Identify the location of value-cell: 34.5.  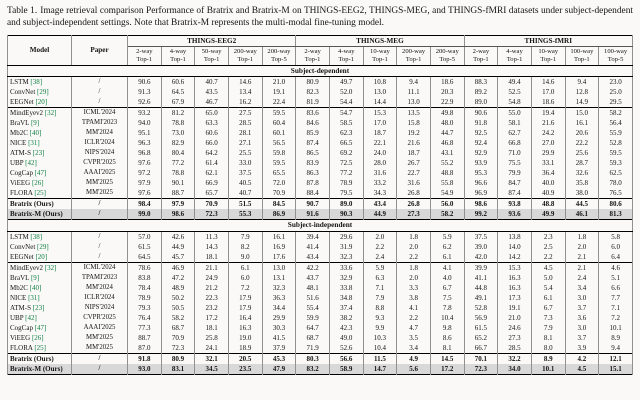
(211, 368).